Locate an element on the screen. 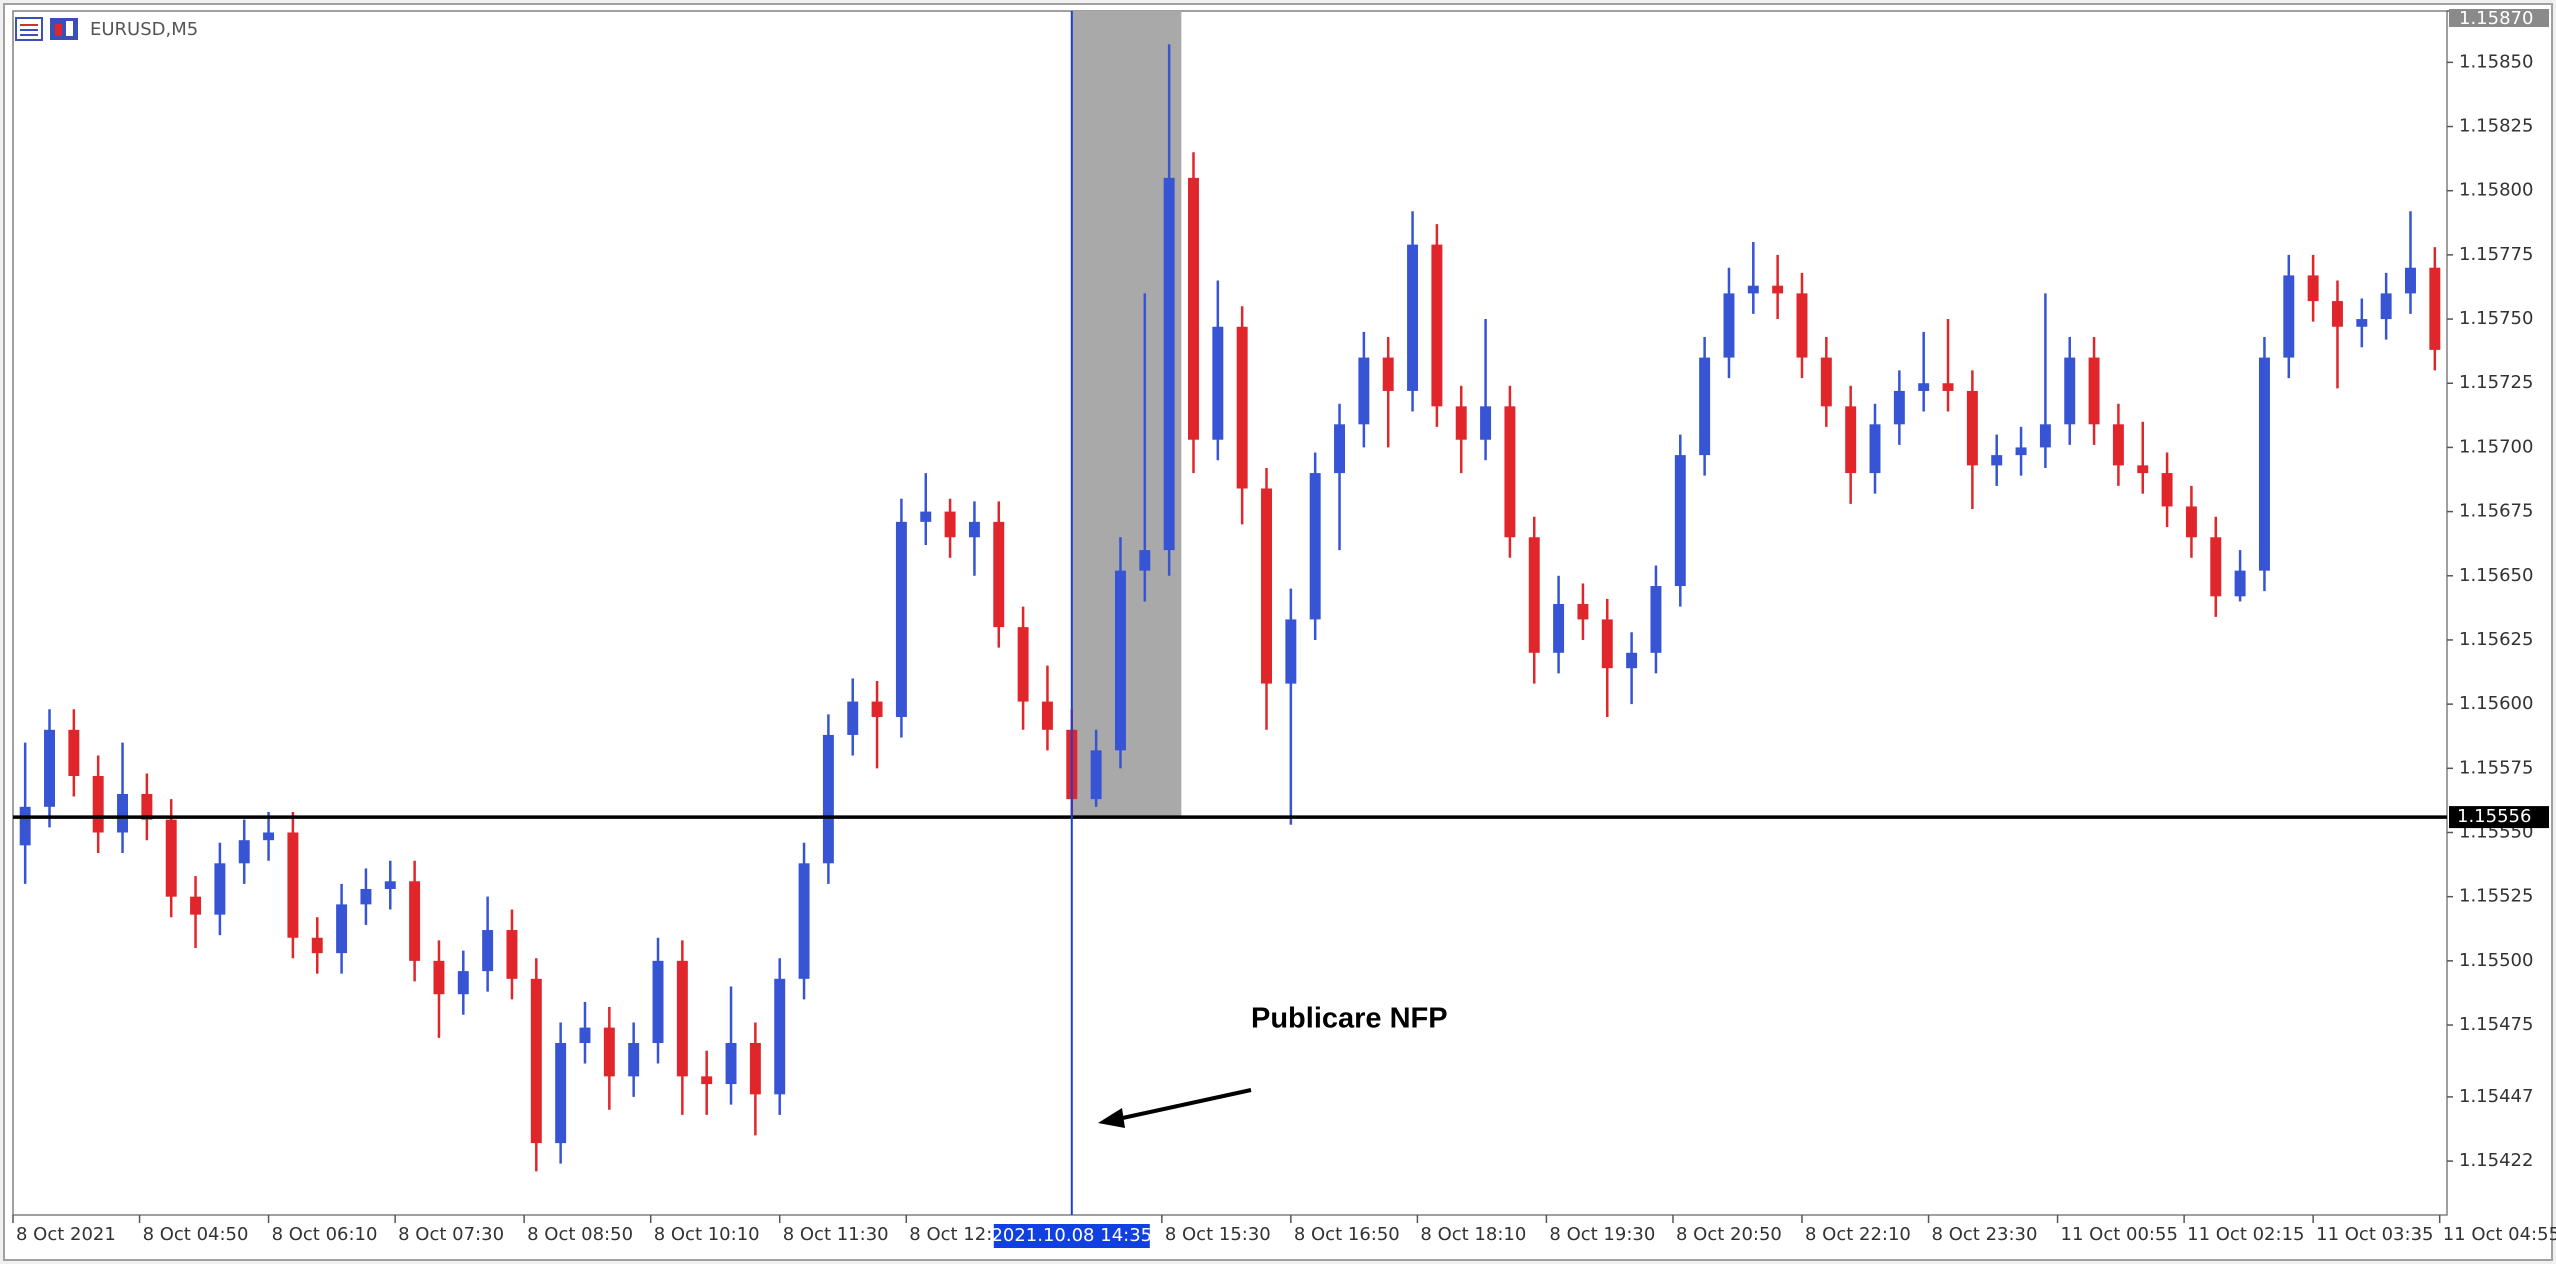  chart-title: EURUSD,M5 is located at coordinates (144, 29).